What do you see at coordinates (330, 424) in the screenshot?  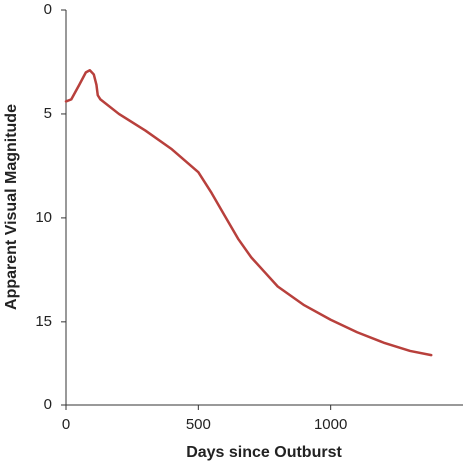 I see `x-tick-label: 1000` at bounding box center [330, 424].